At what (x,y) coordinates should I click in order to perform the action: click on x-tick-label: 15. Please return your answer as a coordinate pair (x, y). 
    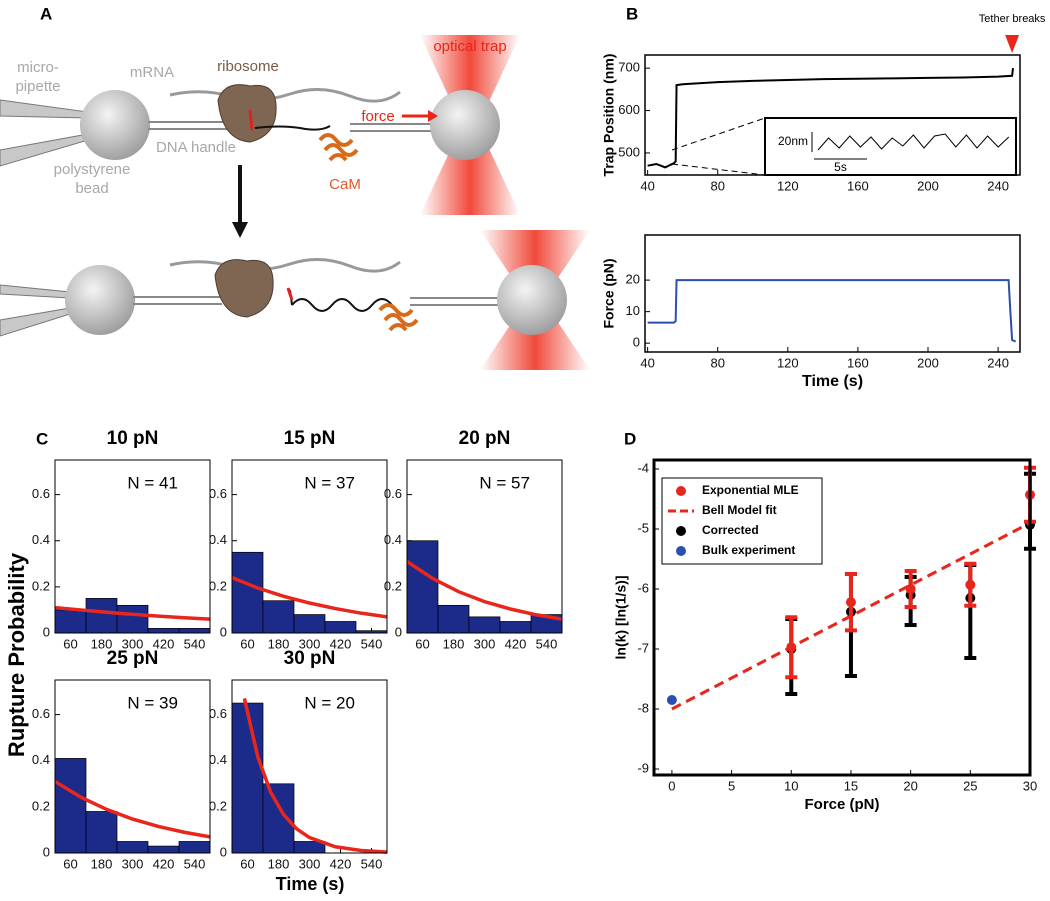
    Looking at the image, I should click on (851, 785).